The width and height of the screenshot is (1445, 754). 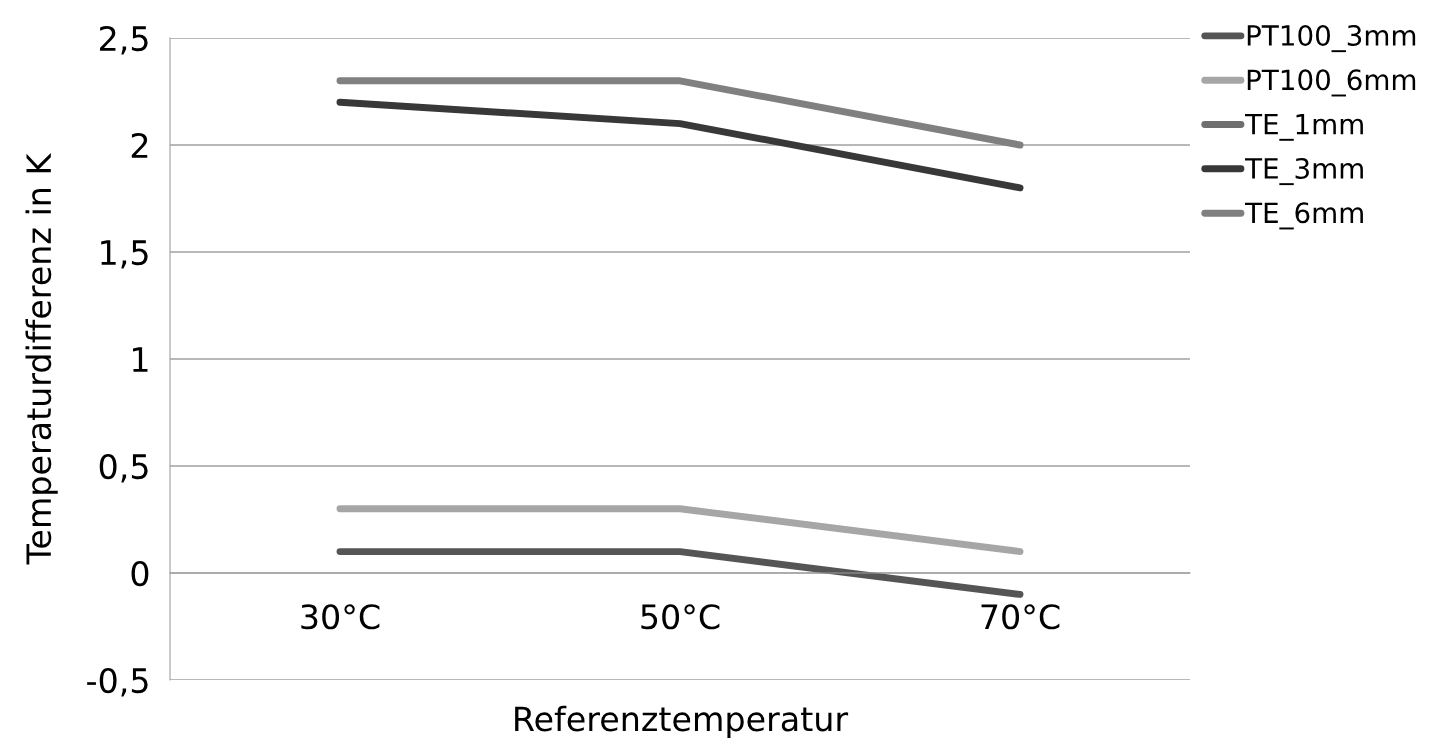 What do you see at coordinates (140, 359) in the screenshot?
I see `y-tick-label: 1` at bounding box center [140, 359].